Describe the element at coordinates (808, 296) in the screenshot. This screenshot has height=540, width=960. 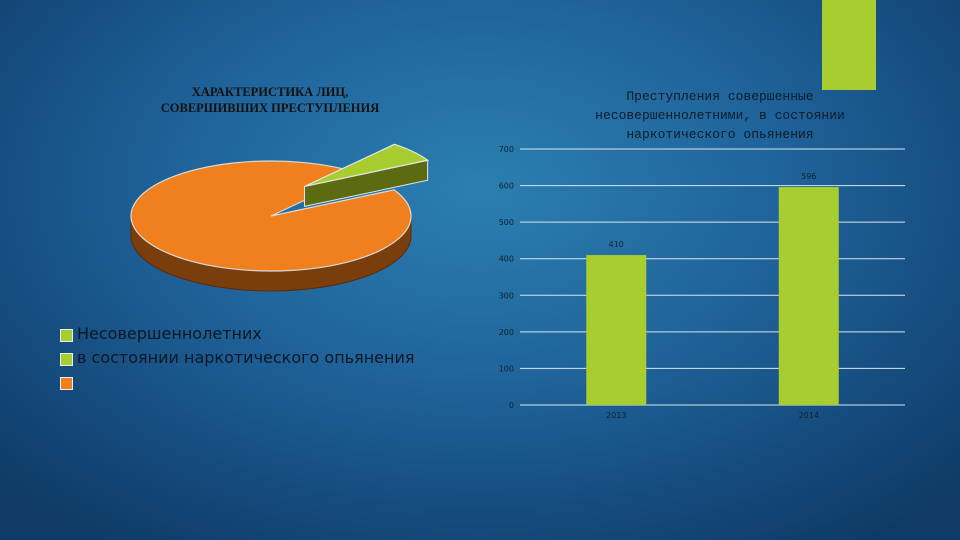
I see `bar-2014` at that location.